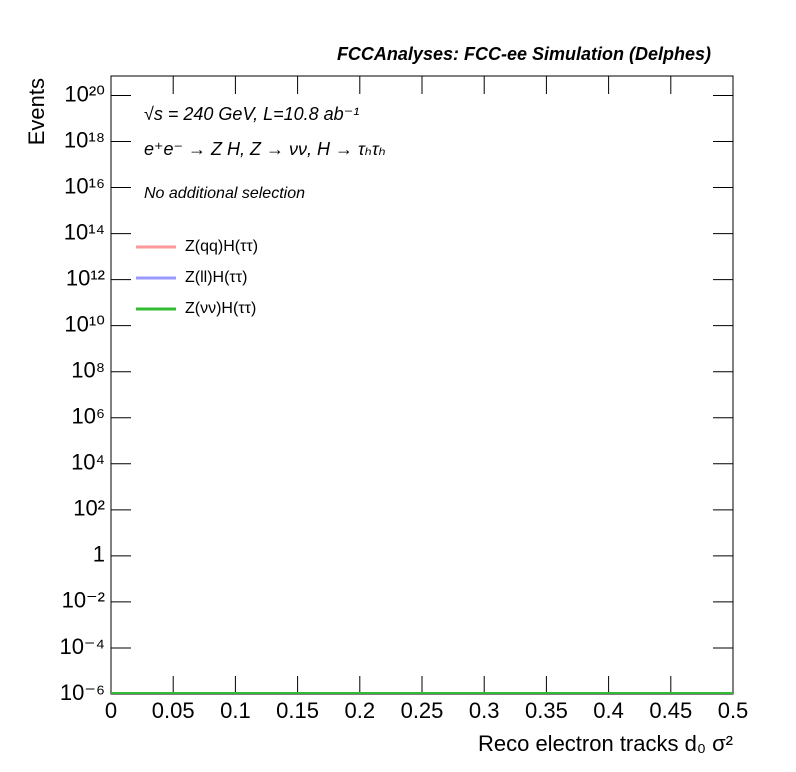 The image size is (796, 772). I want to click on y-tick-label: 10⁶, so click(88, 416).